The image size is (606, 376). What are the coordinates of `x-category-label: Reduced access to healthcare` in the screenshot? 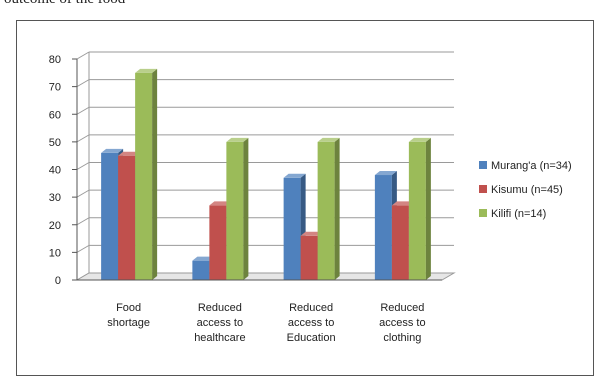 It's located at (219, 323).